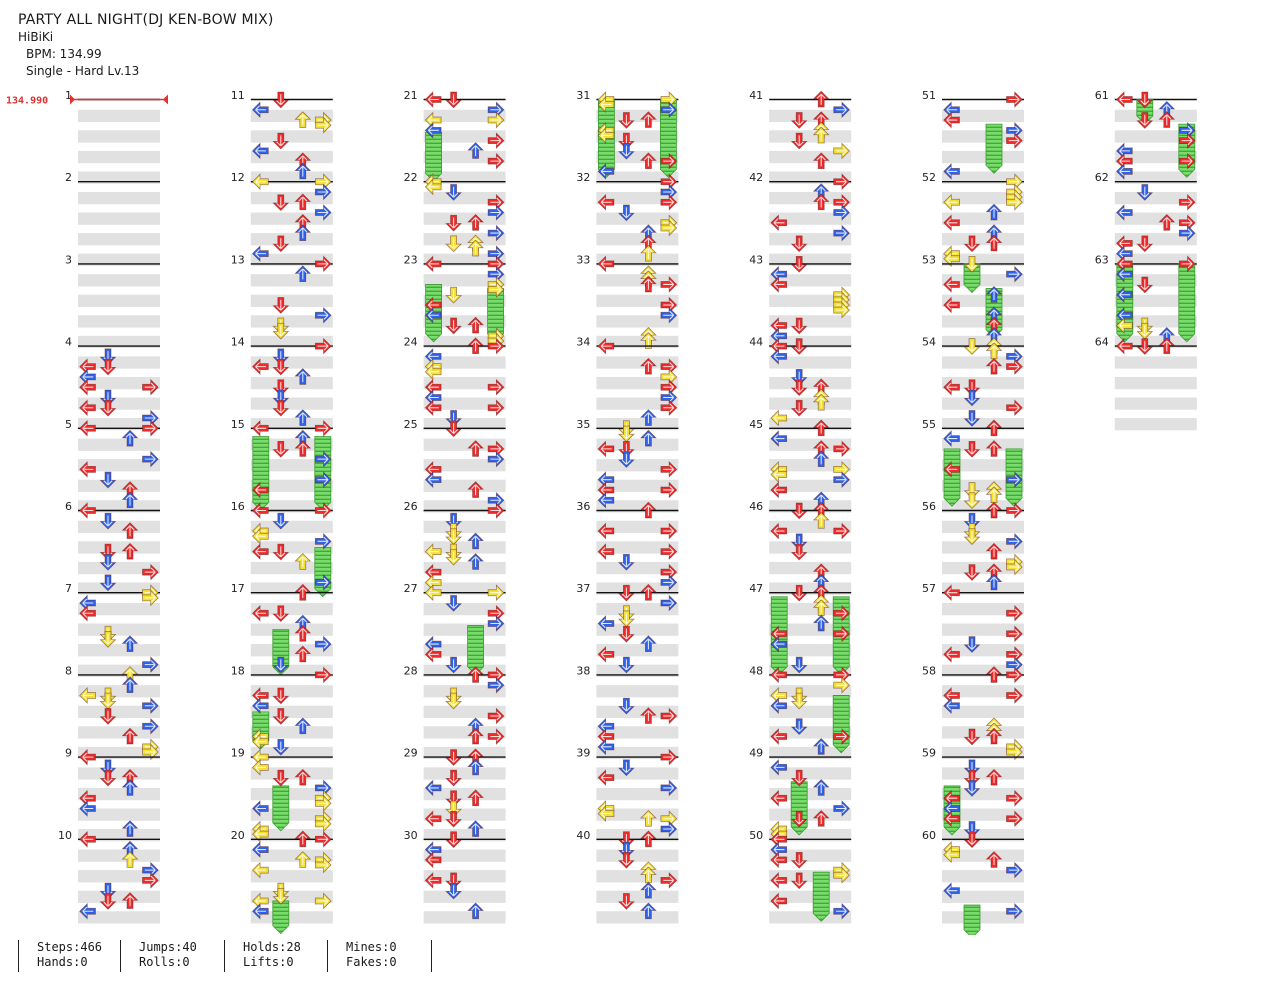  Describe the element at coordinates (583, 259) in the screenshot. I see `measure-number: 33` at that location.